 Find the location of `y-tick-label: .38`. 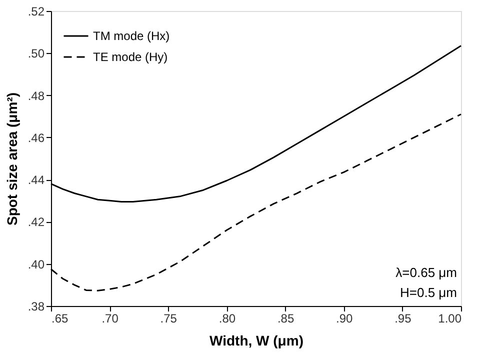

y-tick-label: .38 is located at coordinates (36, 307).